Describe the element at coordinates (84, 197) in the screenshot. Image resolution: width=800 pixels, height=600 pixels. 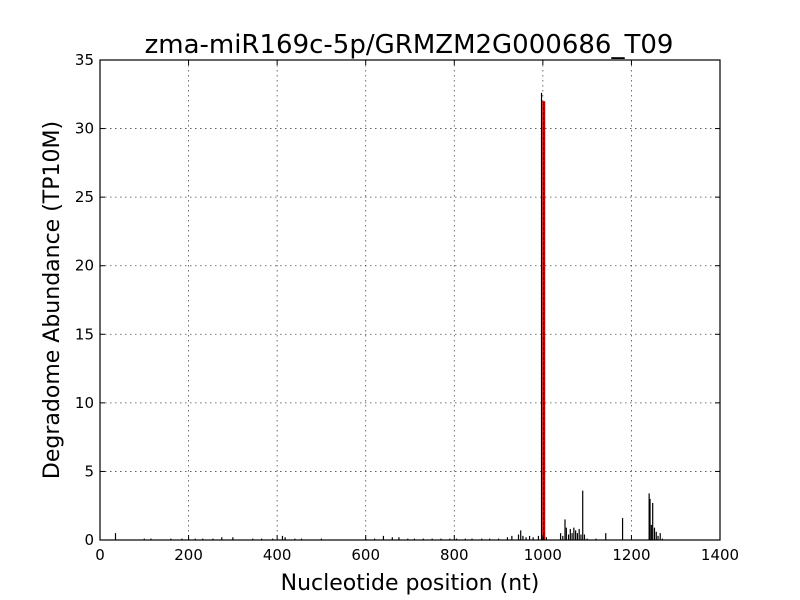
I see `y-tick-label: 25` at that location.